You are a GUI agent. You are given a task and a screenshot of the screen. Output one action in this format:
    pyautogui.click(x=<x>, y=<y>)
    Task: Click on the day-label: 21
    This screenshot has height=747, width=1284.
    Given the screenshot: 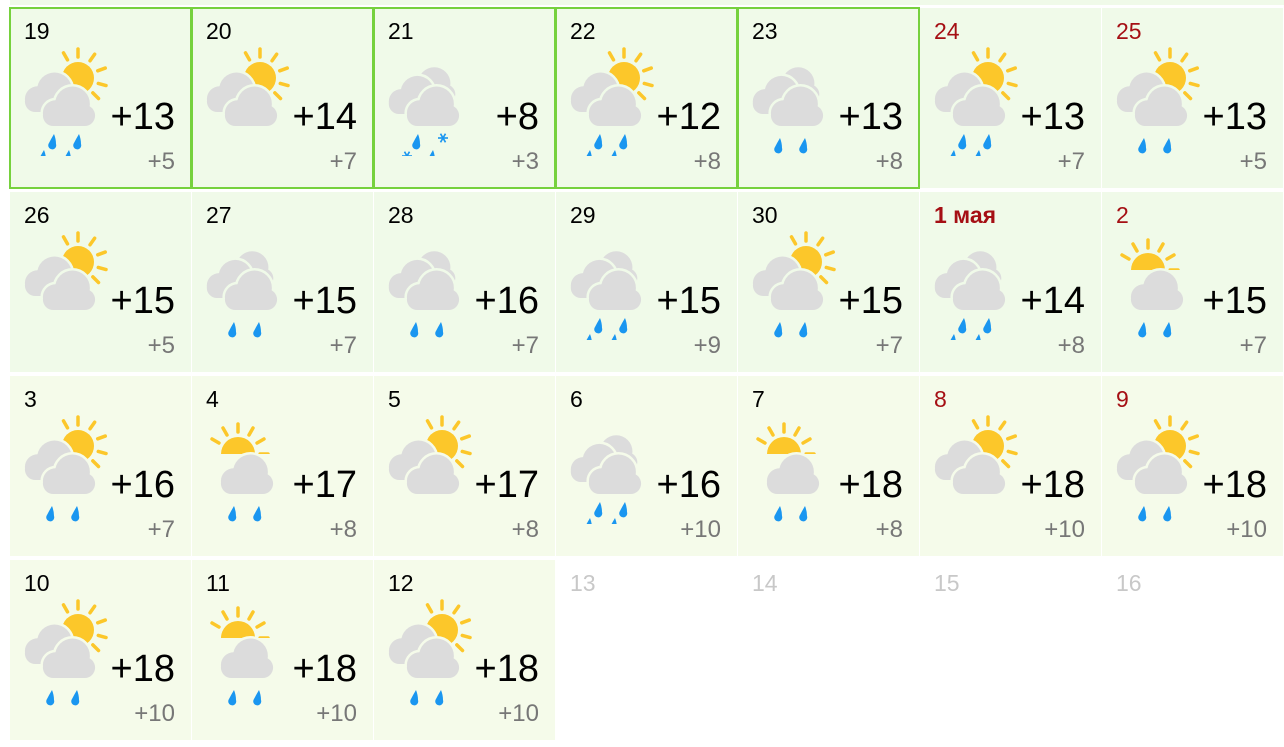 What is the action you would take?
    pyautogui.click(x=401, y=31)
    